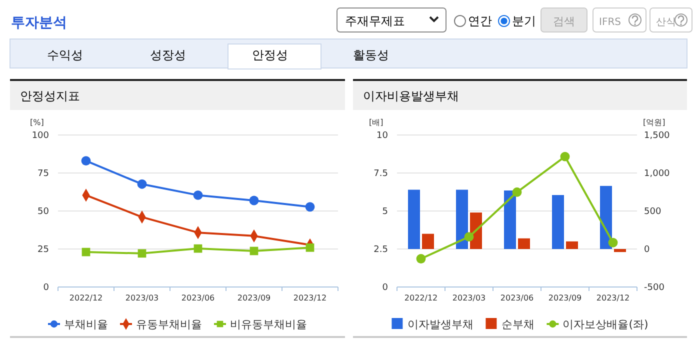 This screenshot has width=697, height=342. Describe the element at coordinates (441, 324) in the screenshot. I see `legend-label: 이자발생부채` at that location.